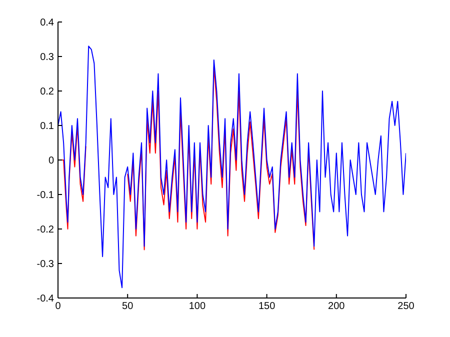 Image resolution: width=450 pixels, height=337 pixels. I want to click on y-tick-label: 0, so click(51, 161).